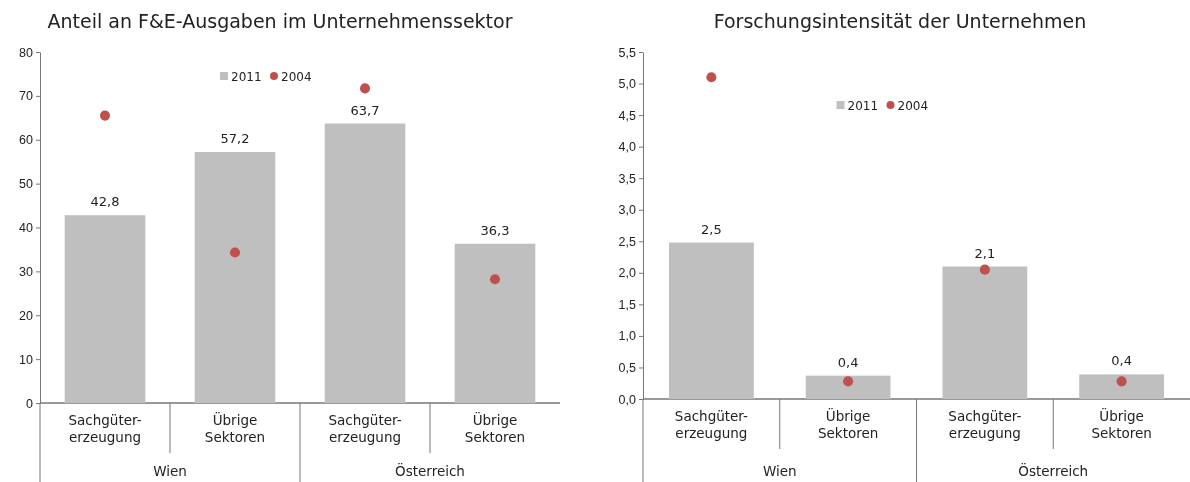 The image size is (1190, 482). What do you see at coordinates (627, 147) in the screenshot?
I see `y-tick-label: 4,0` at bounding box center [627, 147].